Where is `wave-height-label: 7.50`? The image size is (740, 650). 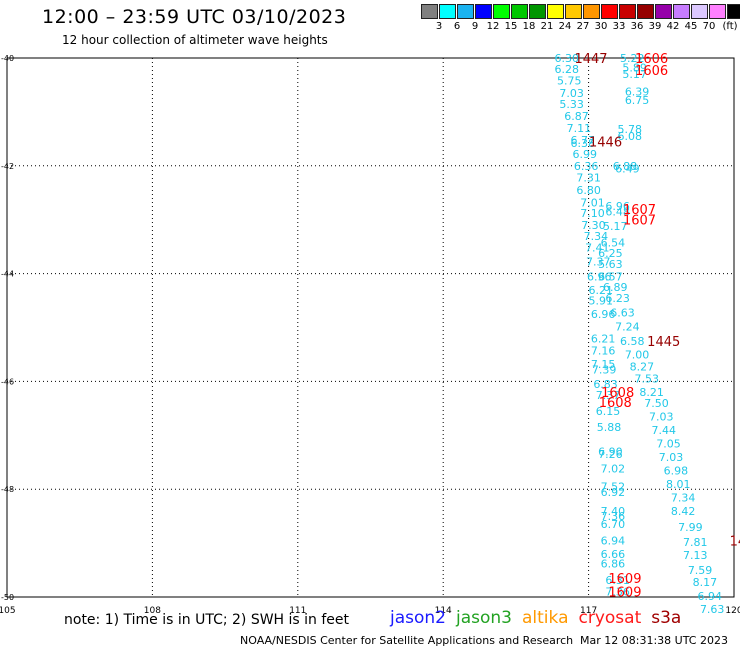
wave-height-label: 7.50 is located at coordinates (656, 403).